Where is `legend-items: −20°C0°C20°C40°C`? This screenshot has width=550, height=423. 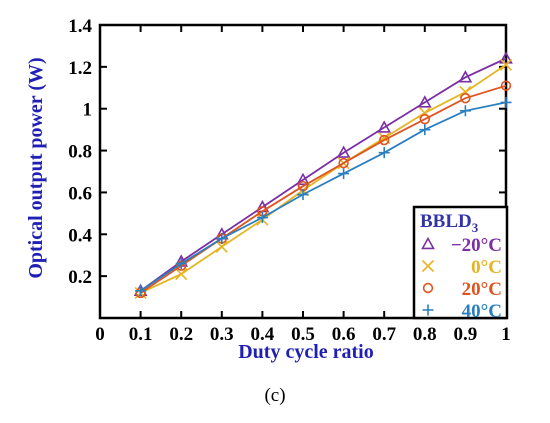
legend-items: −20°C0°C20°C40°C is located at coordinates (461, 278).